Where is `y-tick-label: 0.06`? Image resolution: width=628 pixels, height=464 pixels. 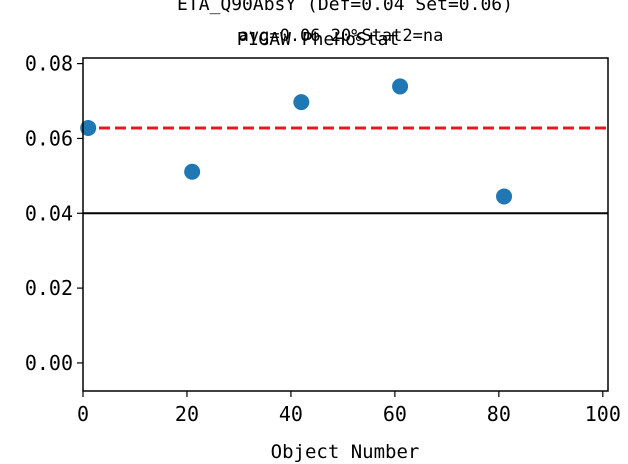 y-tick-label: 0.06 is located at coordinates (49, 138).